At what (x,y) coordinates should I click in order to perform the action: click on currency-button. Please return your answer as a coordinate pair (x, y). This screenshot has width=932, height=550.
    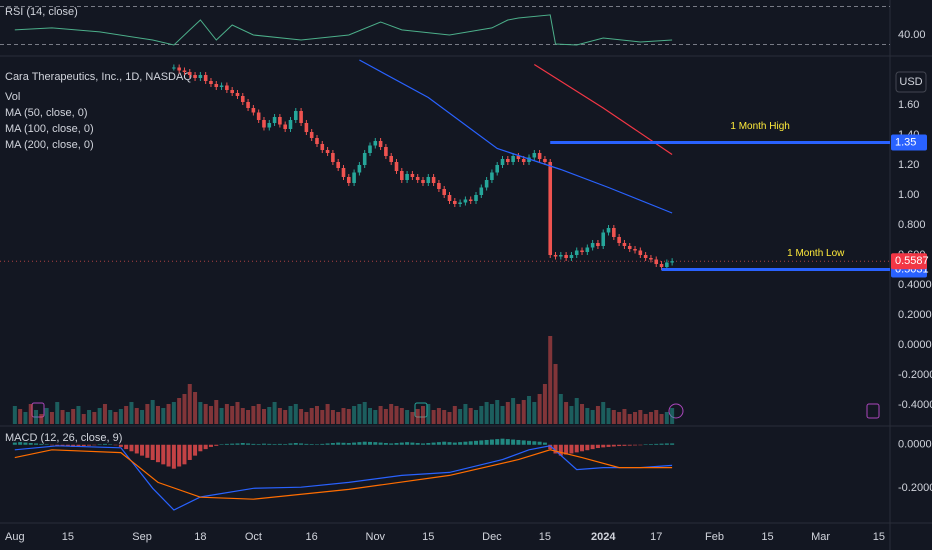
    Looking at the image, I should click on (911, 82).